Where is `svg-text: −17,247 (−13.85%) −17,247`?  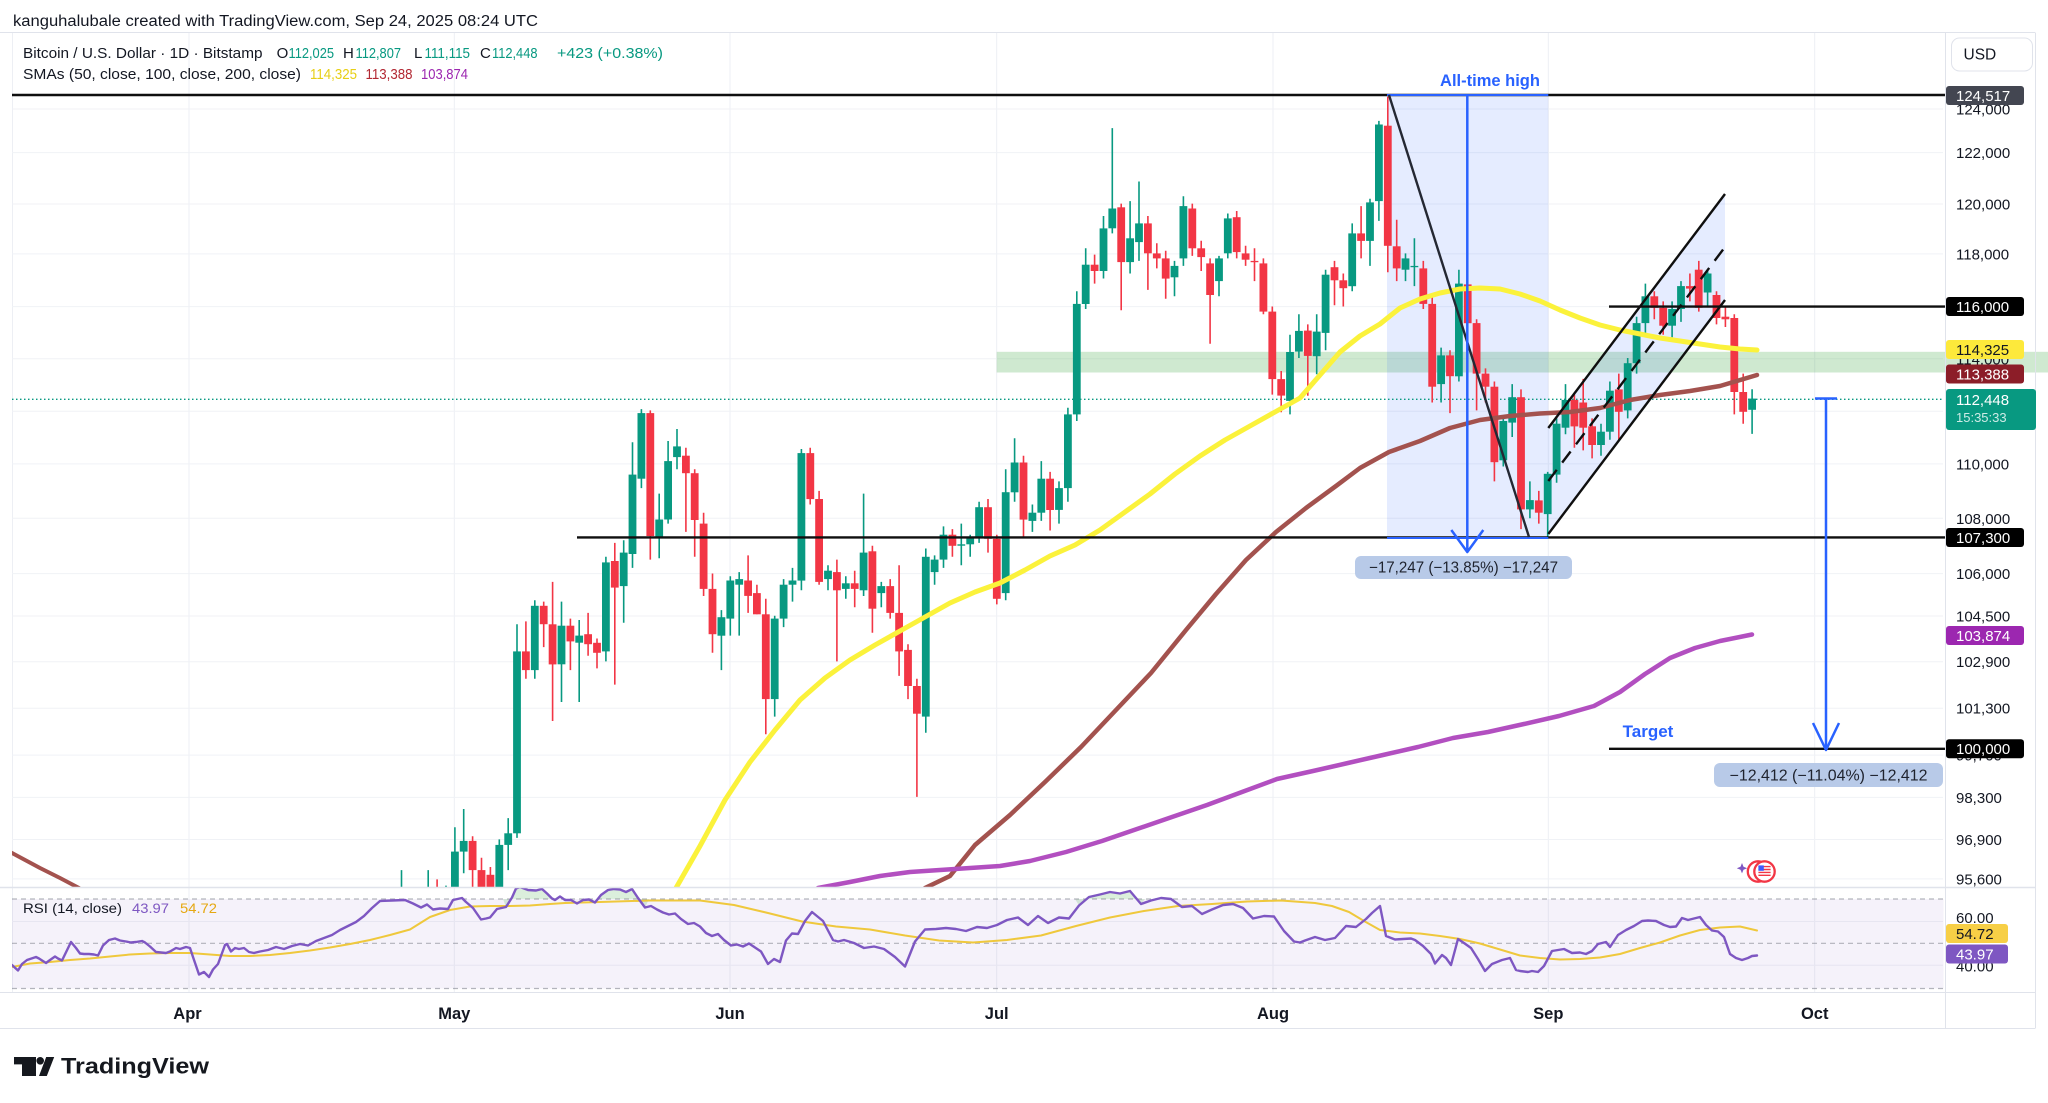
svg-text: −17,247 (−13.85%) −17,247 is located at coordinates (1463, 568).